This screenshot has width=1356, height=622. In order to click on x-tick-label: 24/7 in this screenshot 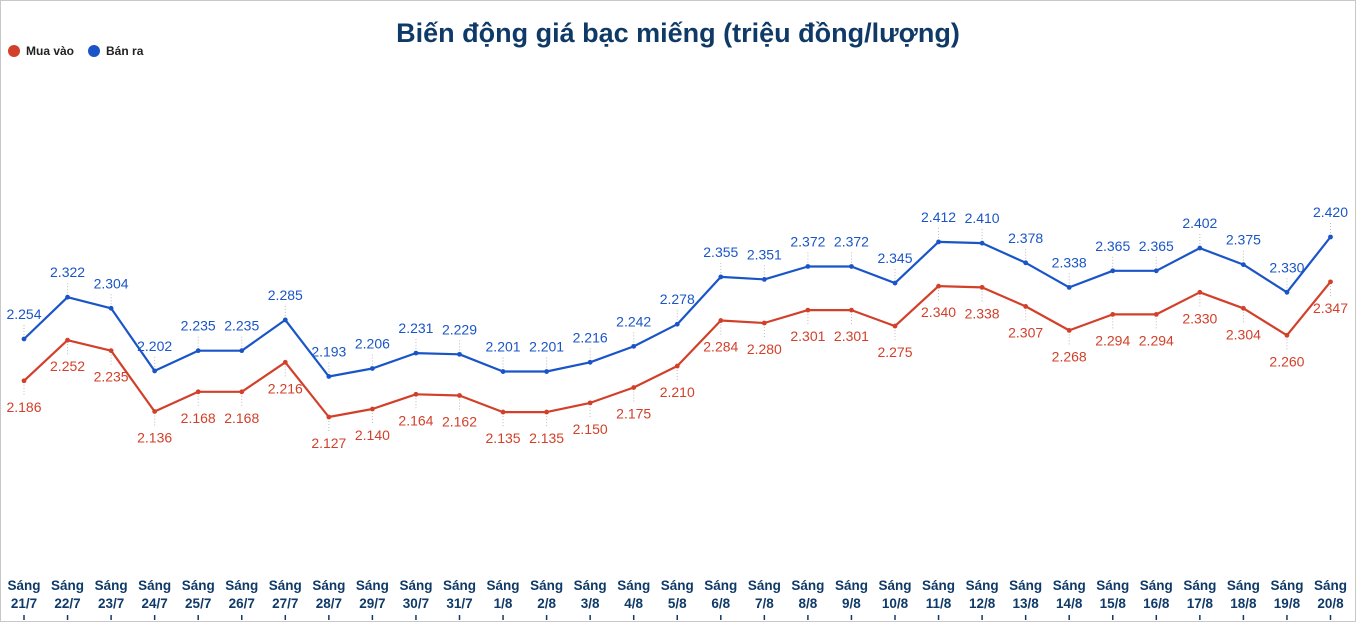, I will do `click(155, 603)`.